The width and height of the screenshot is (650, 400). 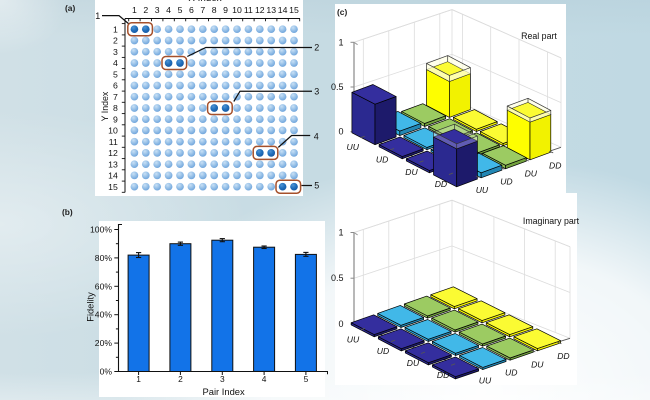 I want to click on svg-text: 100%, so click(x=101, y=230).